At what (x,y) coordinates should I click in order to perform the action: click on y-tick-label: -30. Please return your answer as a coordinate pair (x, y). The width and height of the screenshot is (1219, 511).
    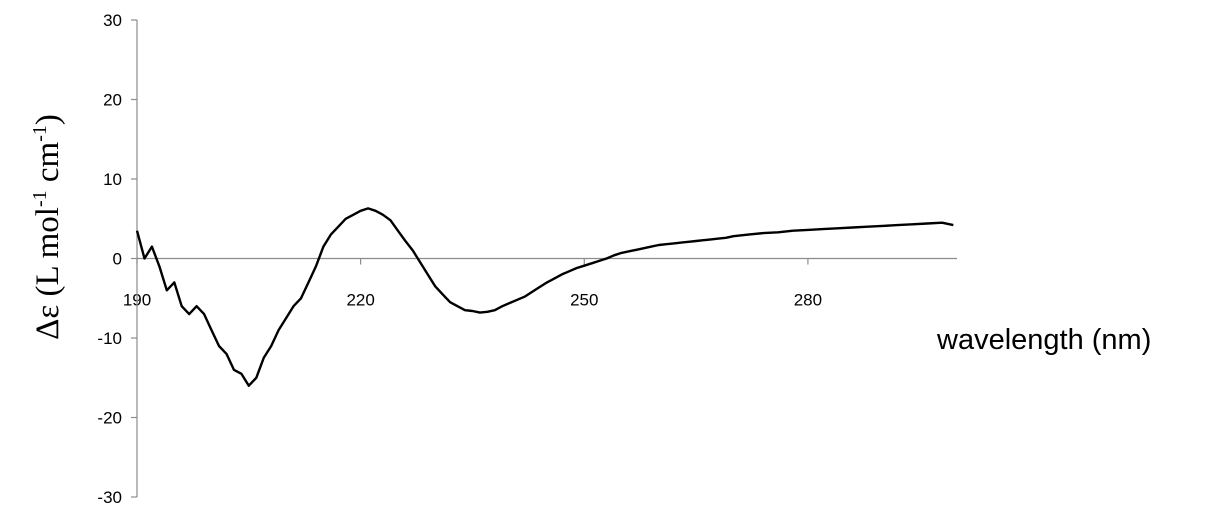
    Looking at the image, I should click on (109, 497).